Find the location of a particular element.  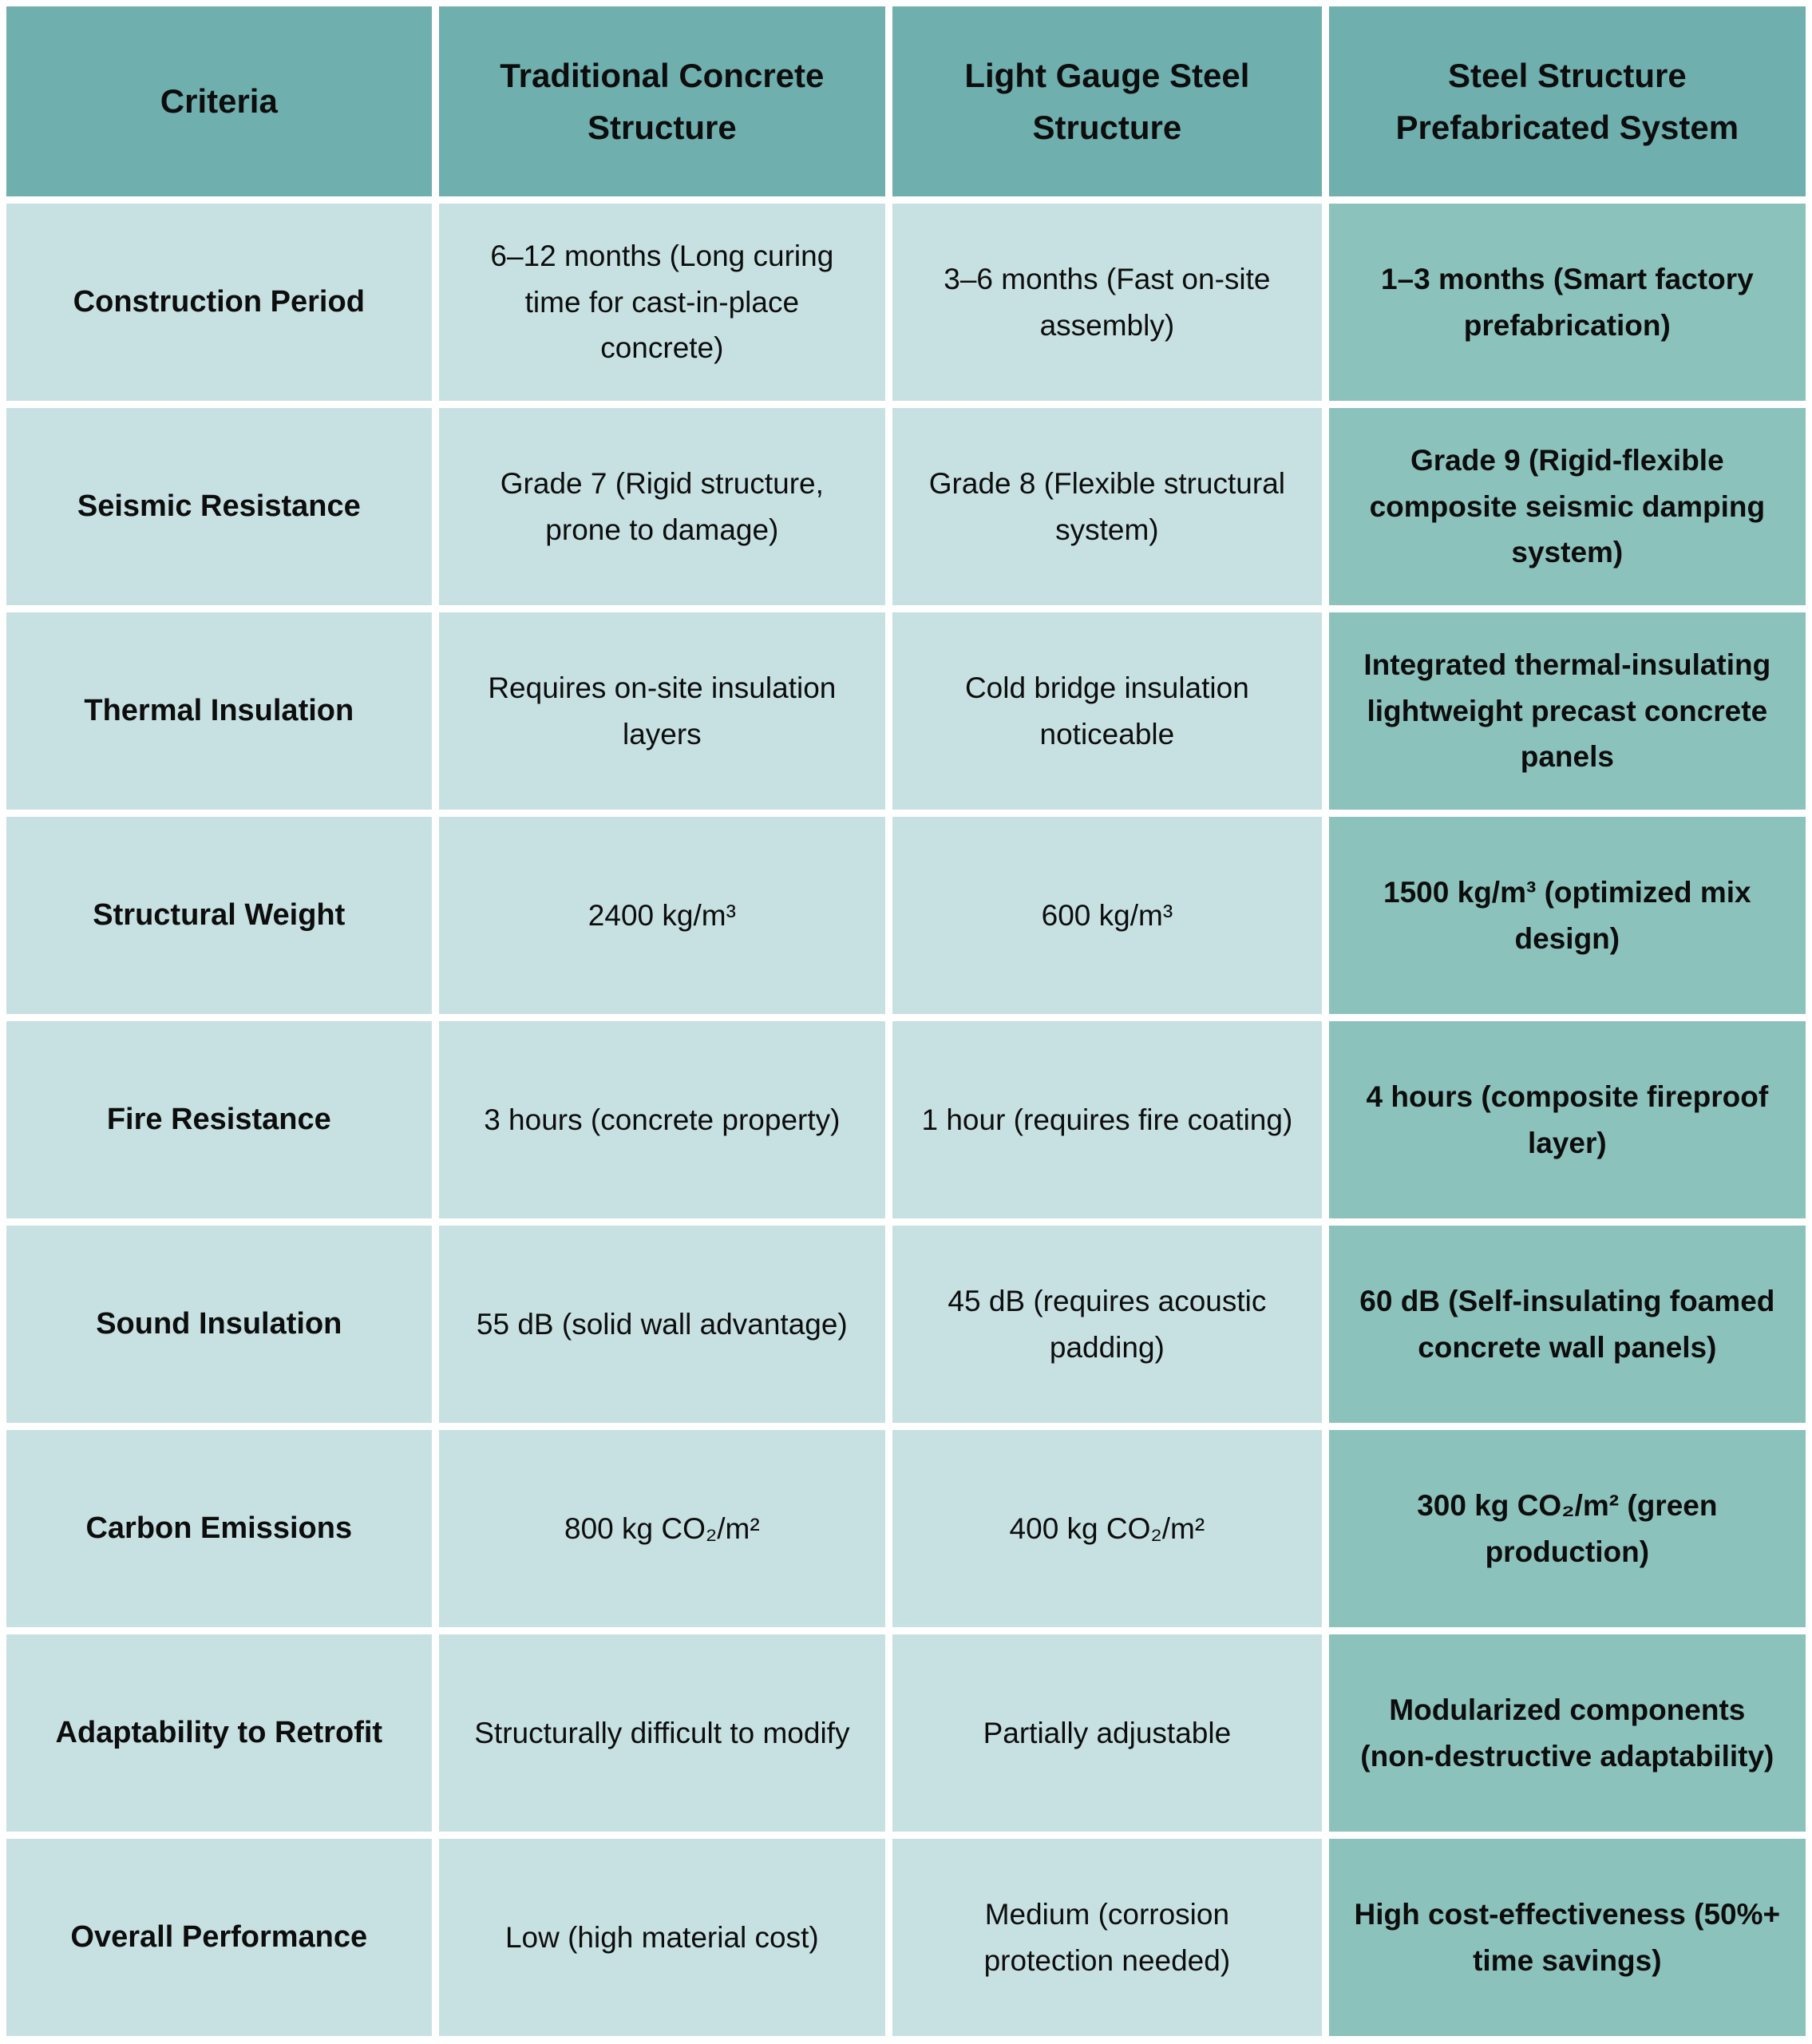

row-header-adaptability-to-retrofit: Adaptability to Retrofit is located at coordinates (219, 1733).